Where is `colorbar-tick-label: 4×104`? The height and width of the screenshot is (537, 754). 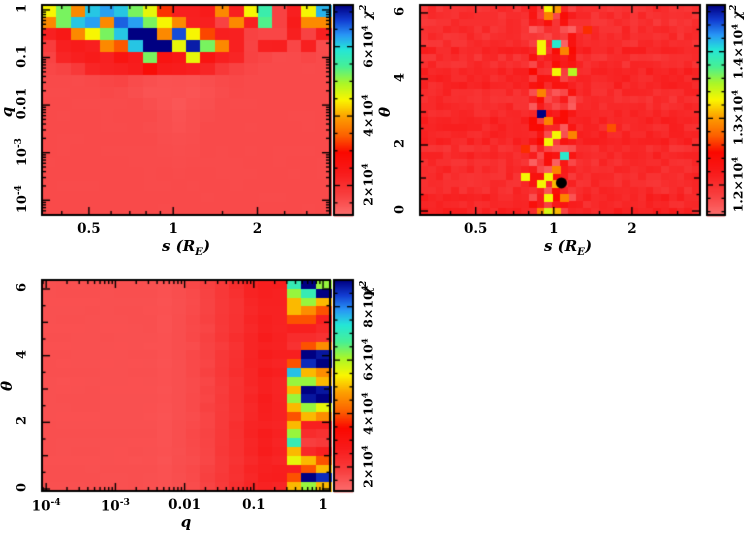
colorbar-tick-label: 4×104 is located at coordinates (367, 116).